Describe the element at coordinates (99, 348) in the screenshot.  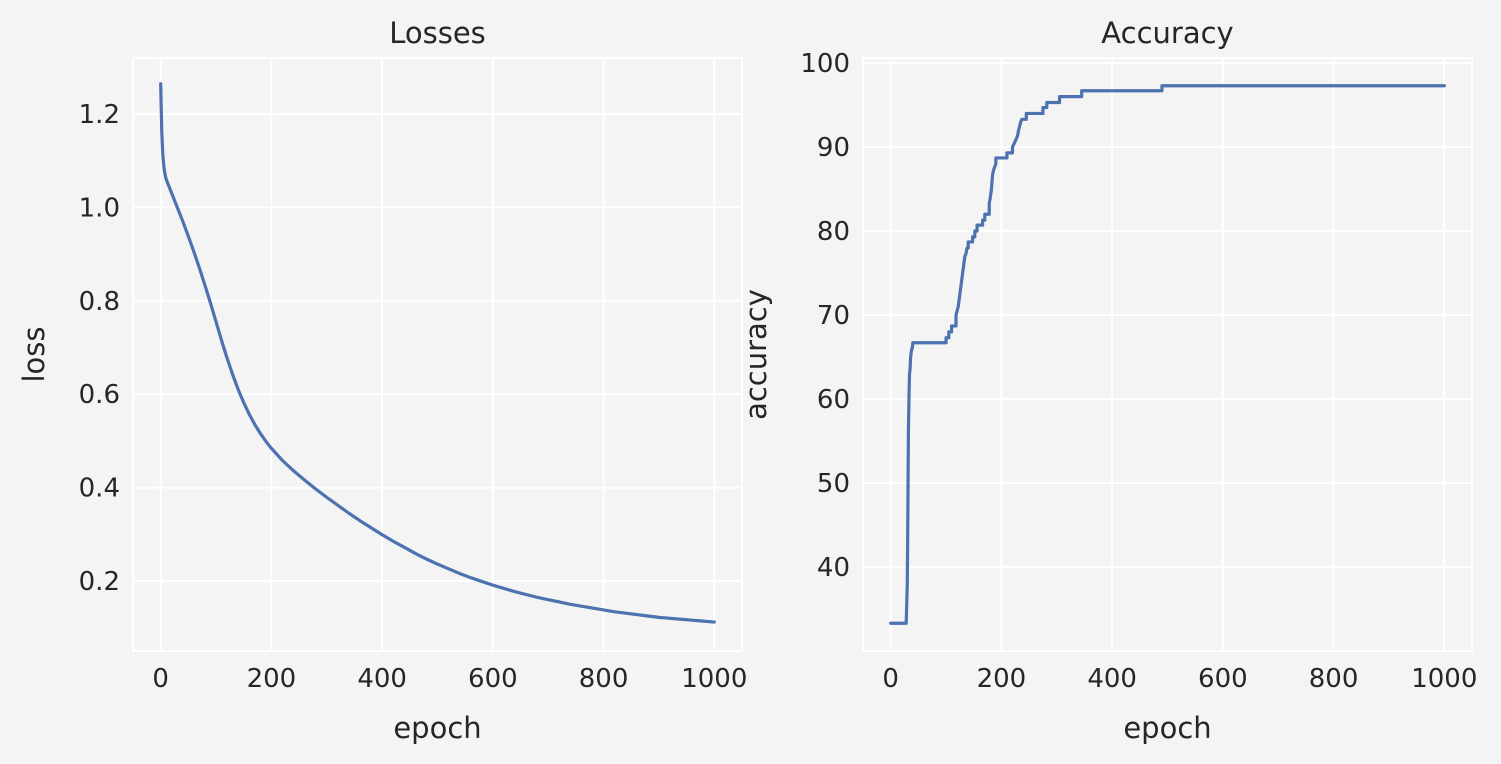
I see `losses-y-tick-labels: 0.2 0.4 0.6 0.8 1.0 1.2` at that location.